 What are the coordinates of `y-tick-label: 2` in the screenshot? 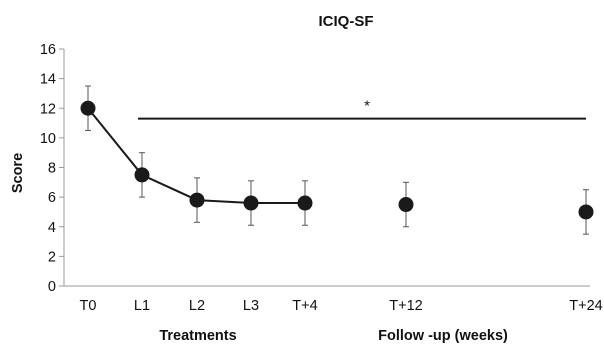 It's located at (52, 257).